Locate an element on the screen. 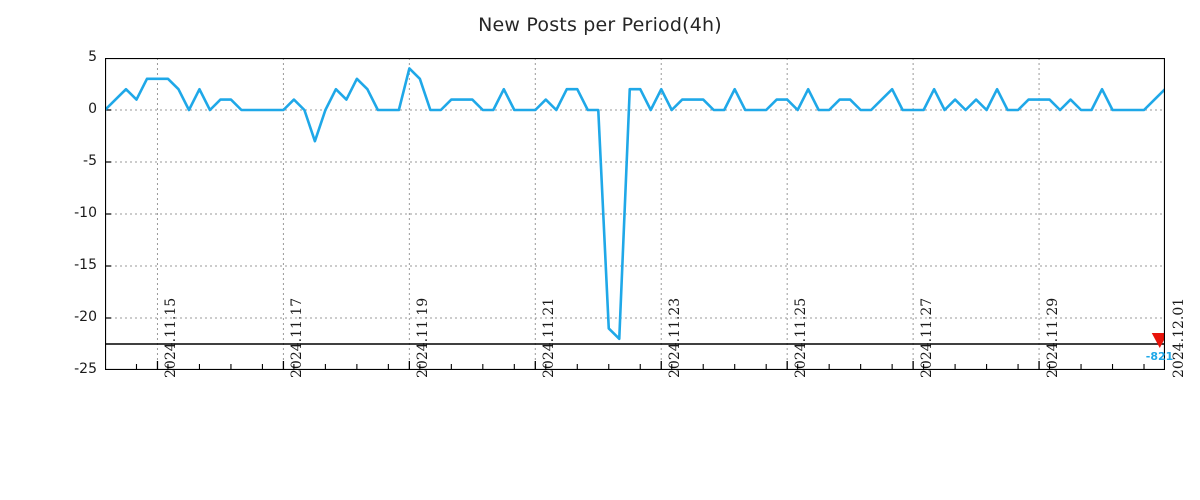 The height and width of the screenshot is (500, 1200). y-tick-label: -20 is located at coordinates (85, 317).